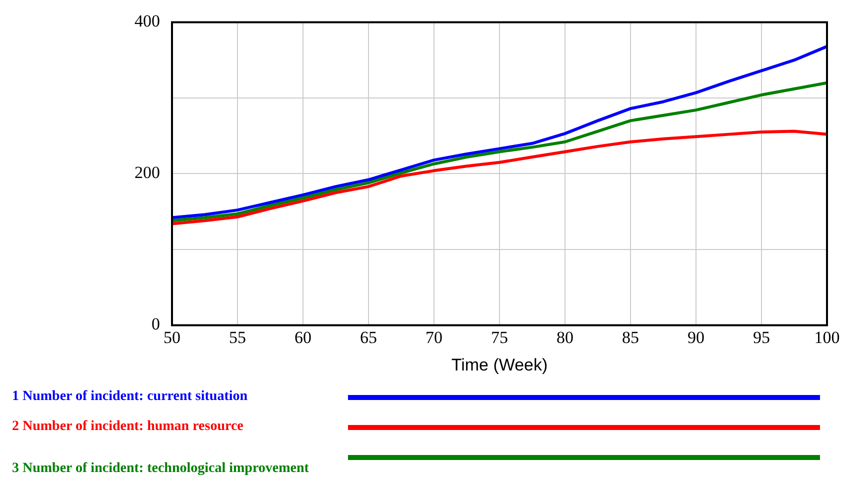 The width and height of the screenshot is (847, 482). I want to click on y-tick-label: 400, so click(147, 21).